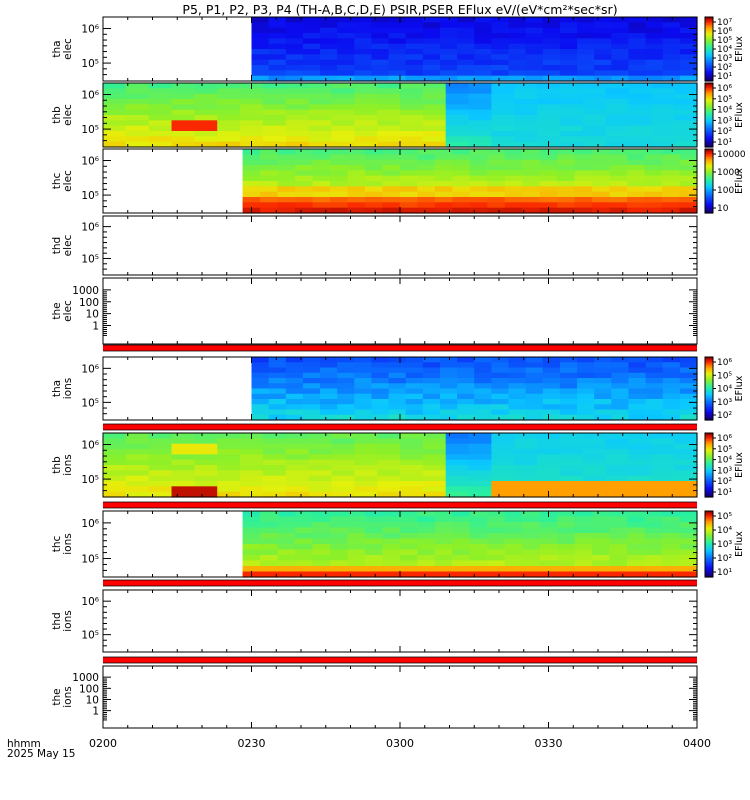 The image size is (750, 800). Describe the element at coordinates (724, 416) in the screenshot. I see `colorbar-tick-label: 10²` at that location.